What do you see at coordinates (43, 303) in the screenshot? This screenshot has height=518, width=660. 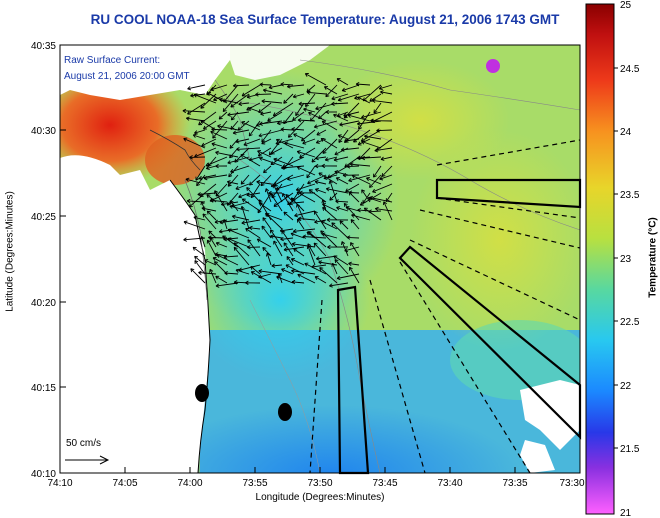 I see `y-tick-label: 40:20` at bounding box center [43, 303].